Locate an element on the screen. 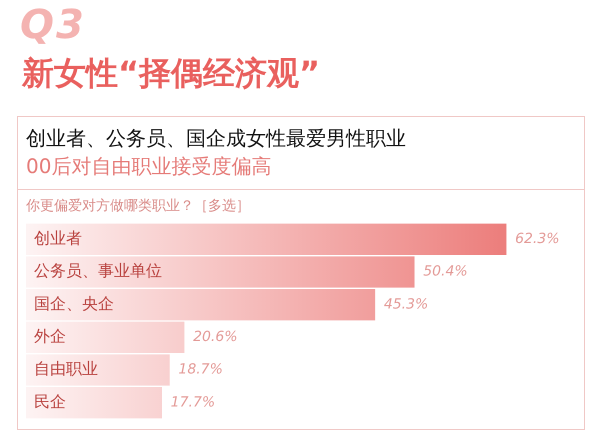 Image resolution: width=600 pixels, height=433 pixels. chart-subtitle: 创业者、公务员、国企成女性最爱男性职业 is located at coordinates (216, 138).